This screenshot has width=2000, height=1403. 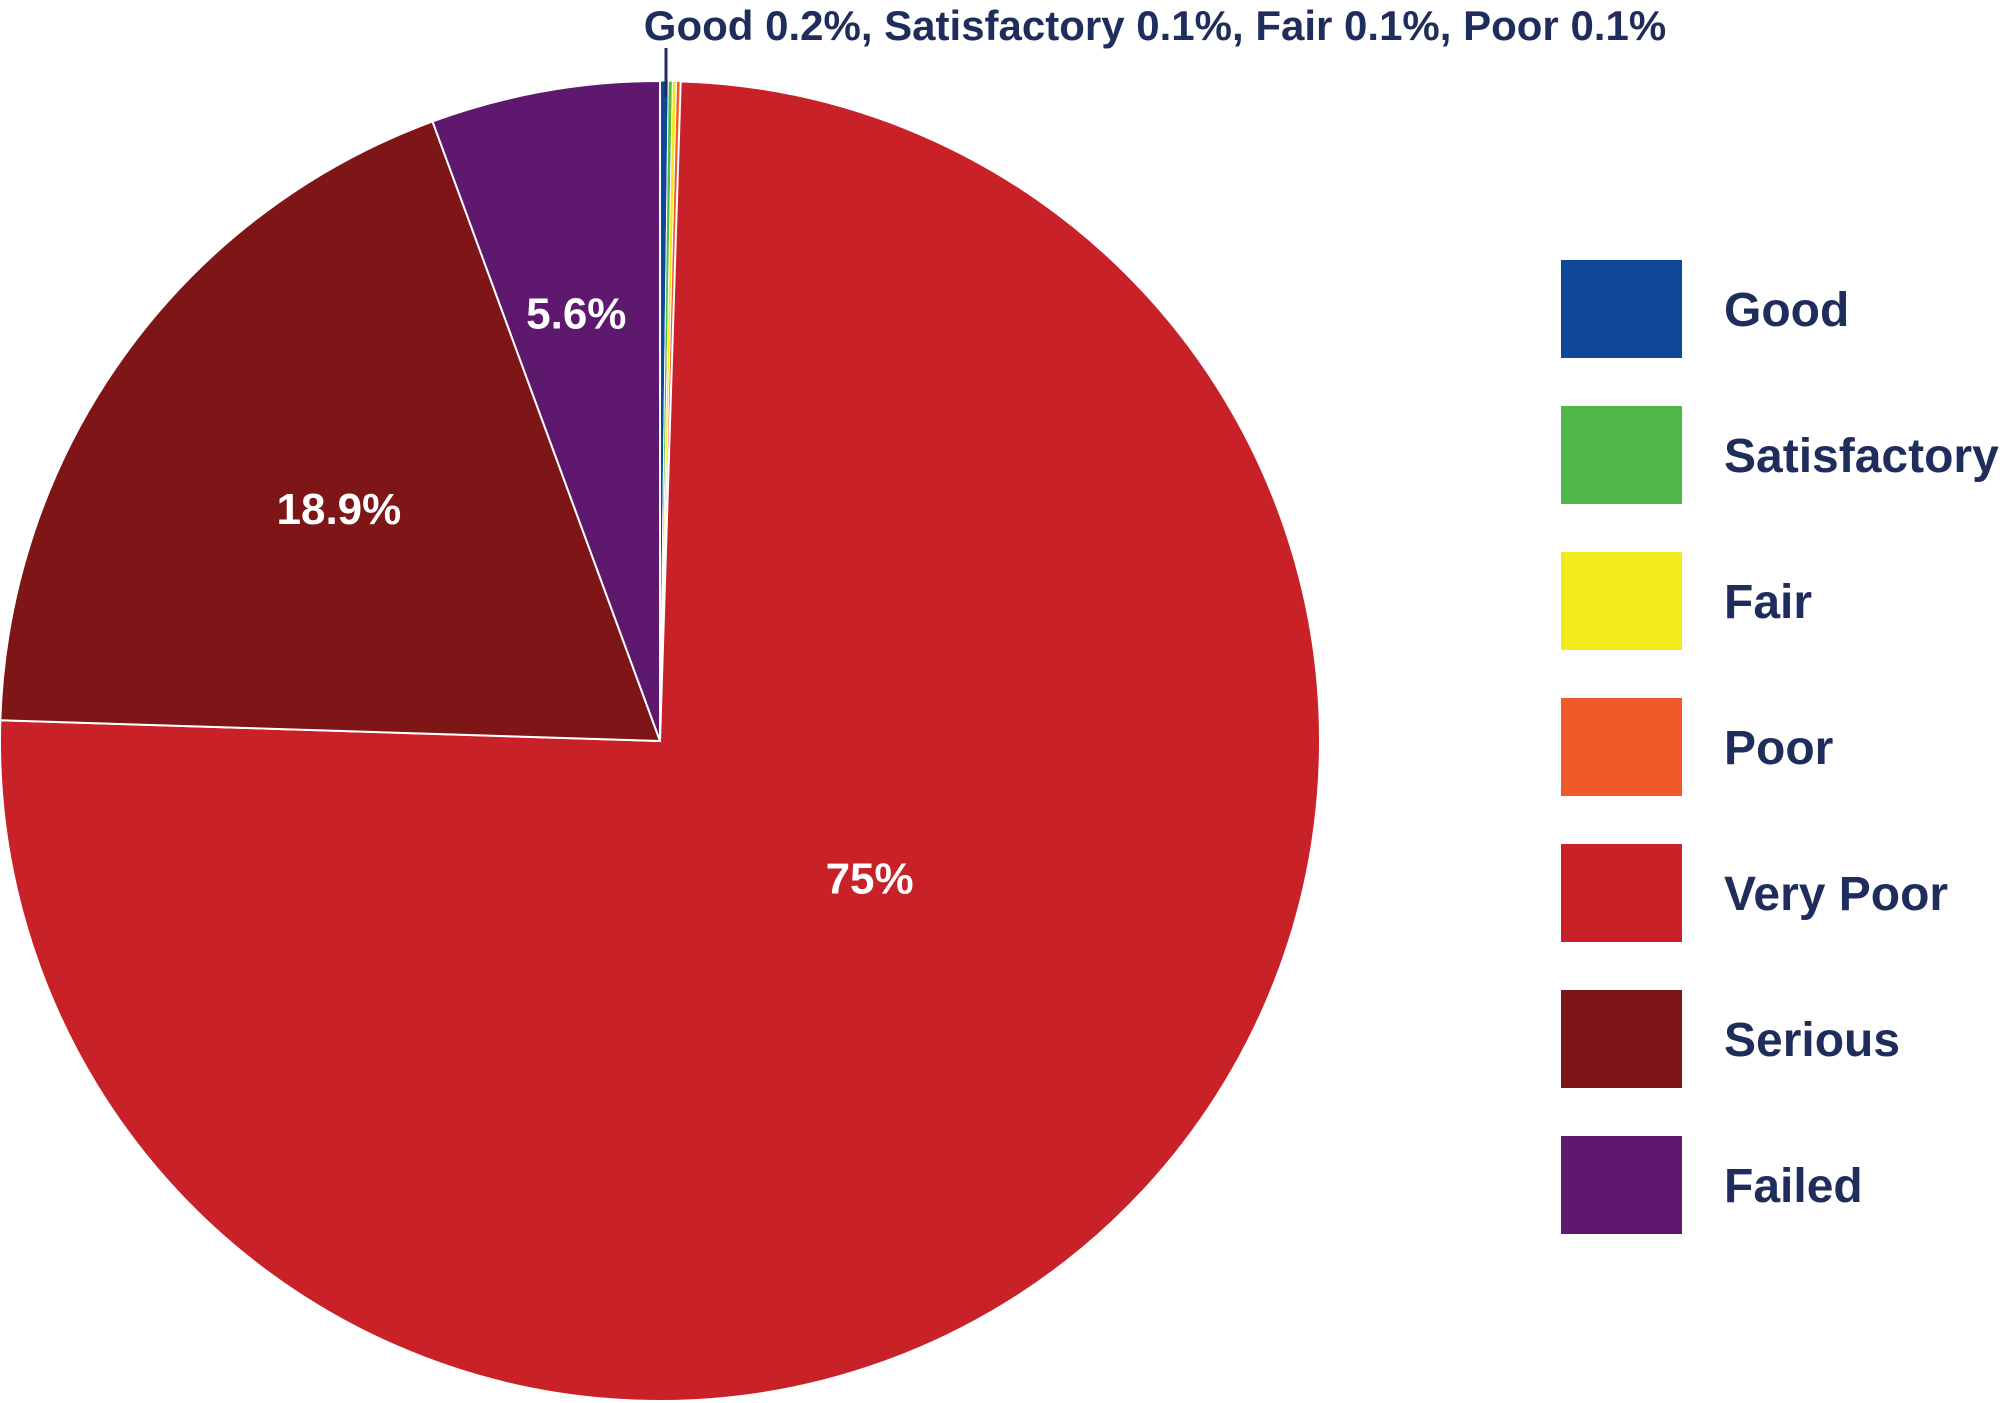 What do you see at coordinates (339, 509) in the screenshot?
I see `slice-label-serious: 18.9%` at bounding box center [339, 509].